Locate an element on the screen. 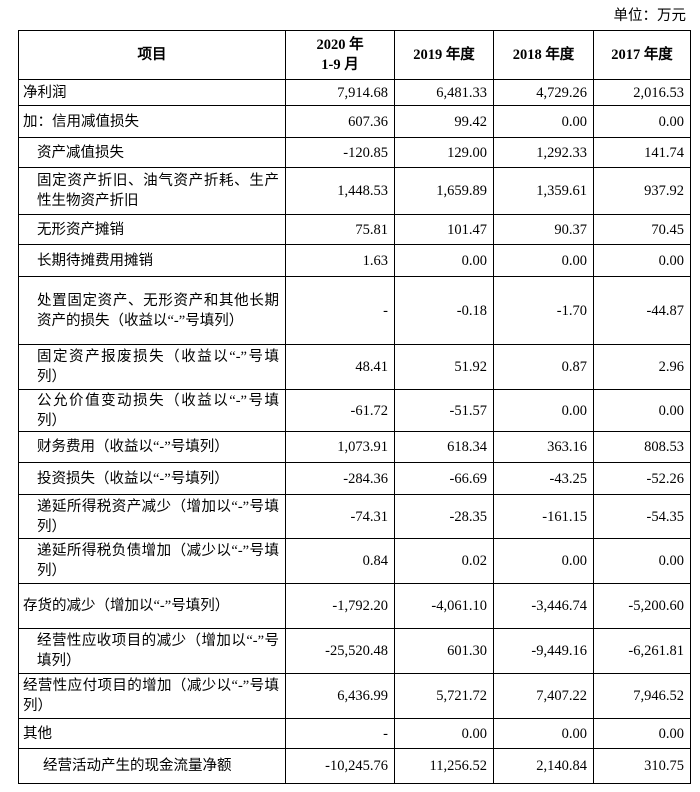  table-row: 长期待摊费用摊销 1.63 0.00 0.00 0.00 is located at coordinates (354, 260).